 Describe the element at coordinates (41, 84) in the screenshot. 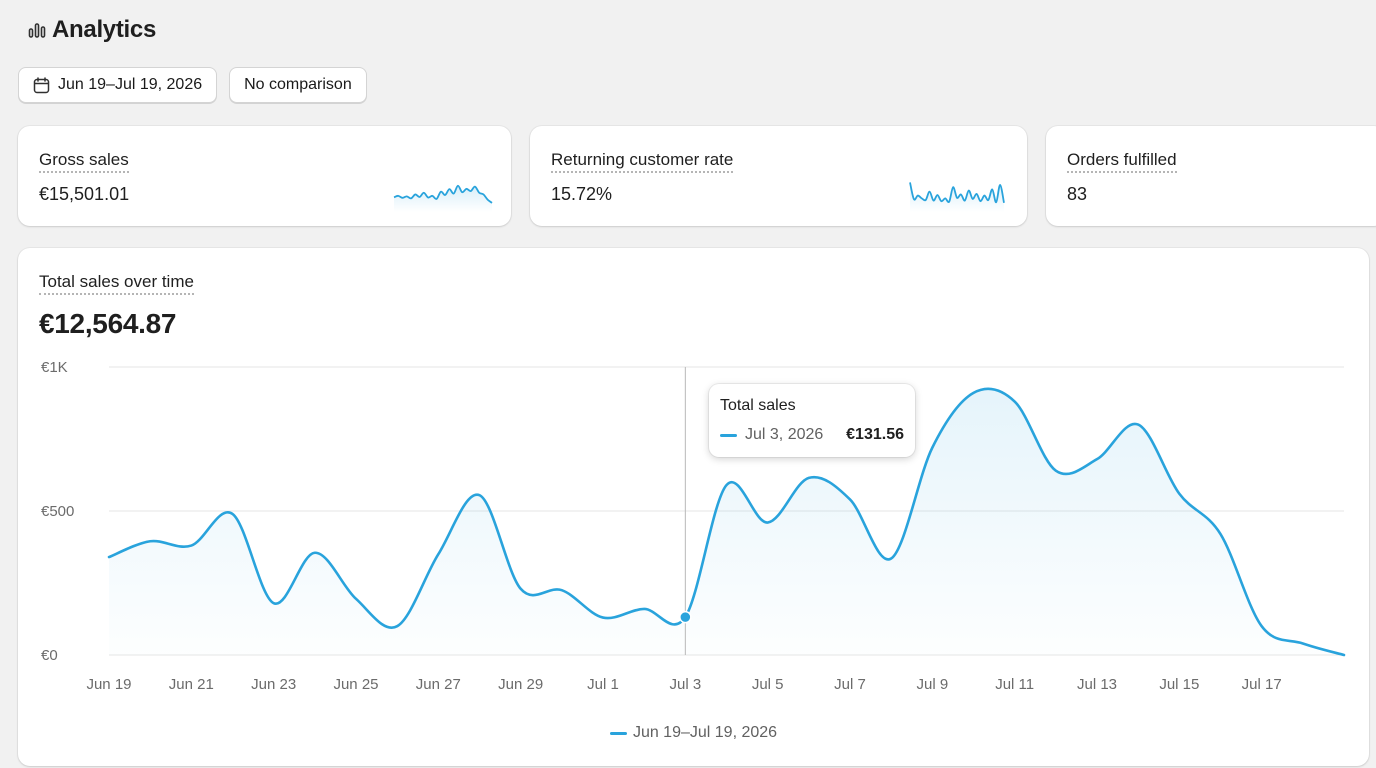

I see `calendar-icon` at that location.